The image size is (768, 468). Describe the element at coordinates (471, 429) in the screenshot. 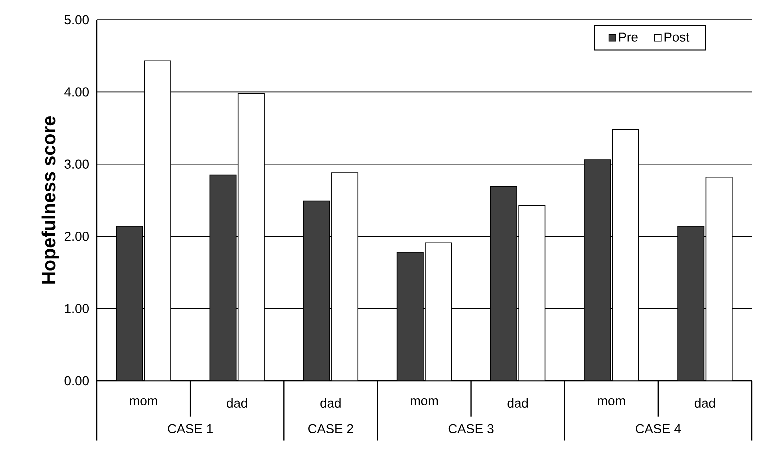

I see `text: CASE 3` at that location.